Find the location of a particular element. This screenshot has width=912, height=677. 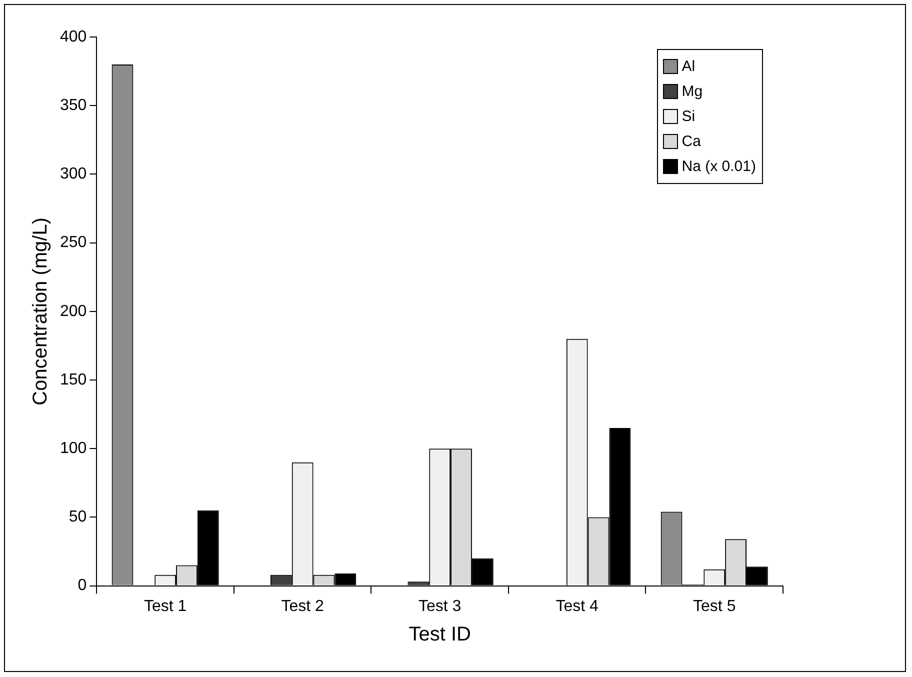

x-tick-label: Test 3 is located at coordinates (440, 606).